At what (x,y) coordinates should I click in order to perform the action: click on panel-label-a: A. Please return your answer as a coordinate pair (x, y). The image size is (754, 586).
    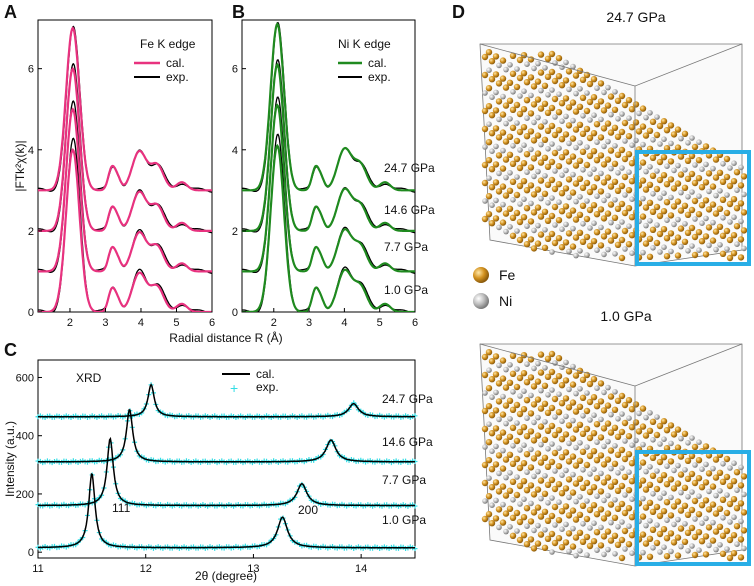
    Looking at the image, I should click on (10, 12).